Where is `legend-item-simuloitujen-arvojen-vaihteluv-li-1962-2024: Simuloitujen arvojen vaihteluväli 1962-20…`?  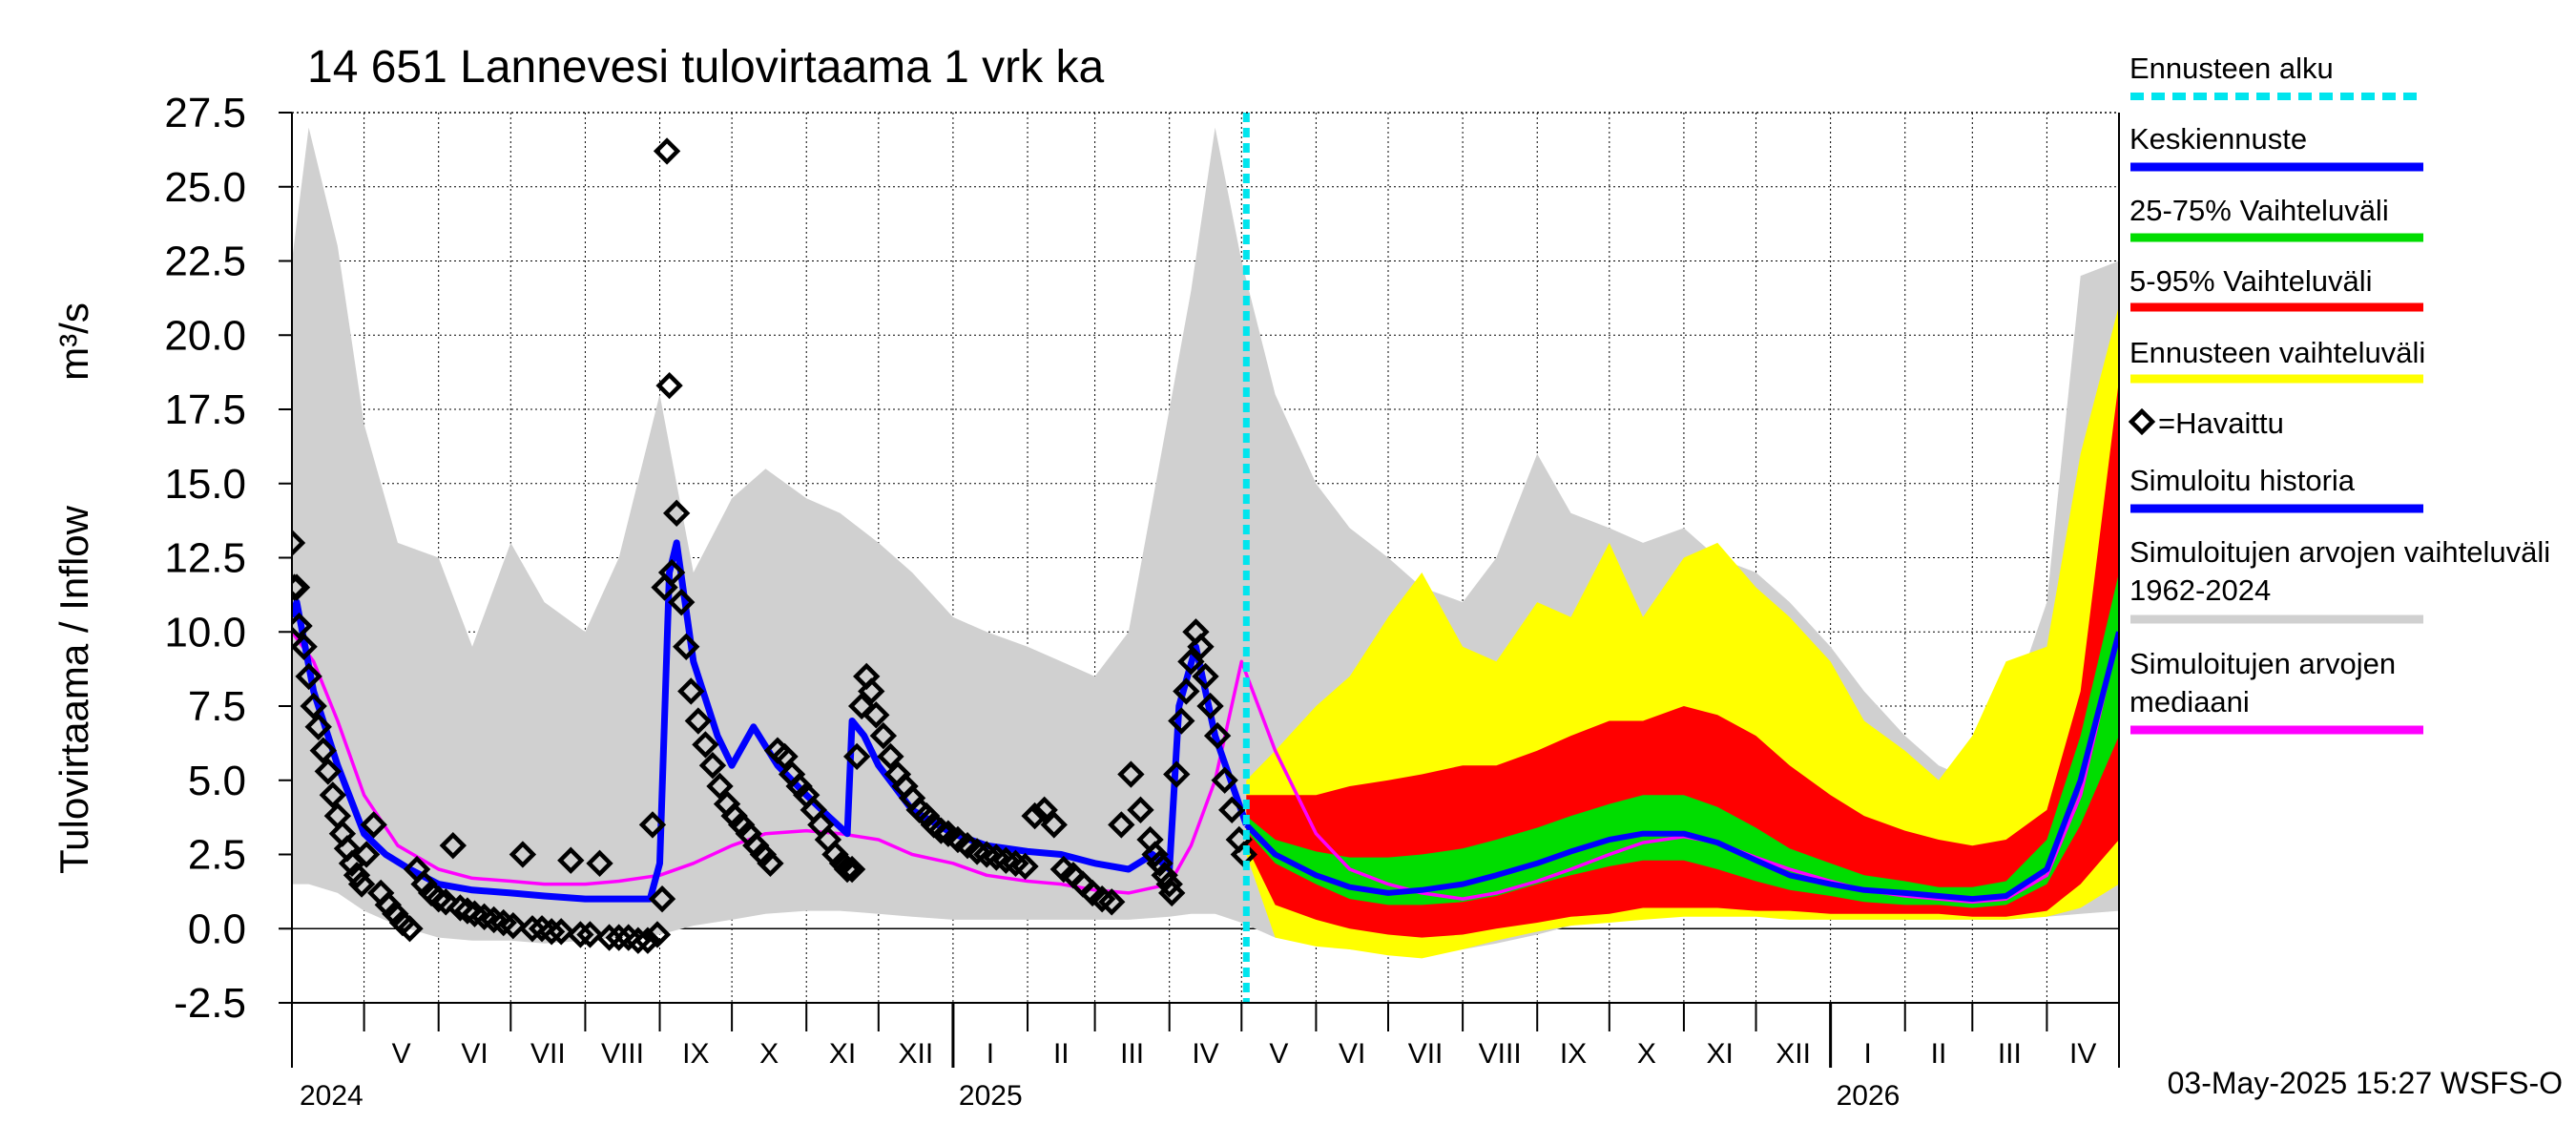
legend-item-simuloitujen-arvojen-vaihteluv-li-1962-2024: Simuloitujen arvojen vaihteluväli 1962-20… is located at coordinates (2339, 579).